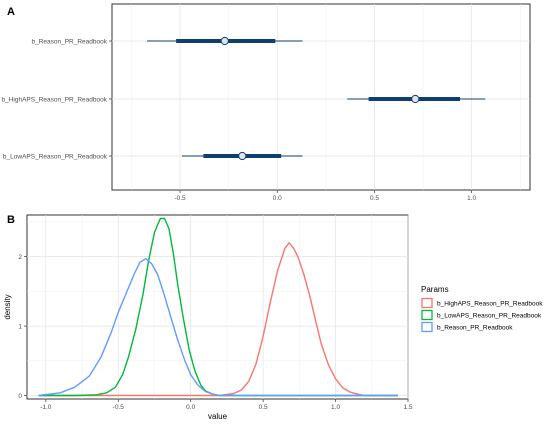 This screenshot has height=424, width=550. I want to click on x-axis-title: value, so click(218, 416).